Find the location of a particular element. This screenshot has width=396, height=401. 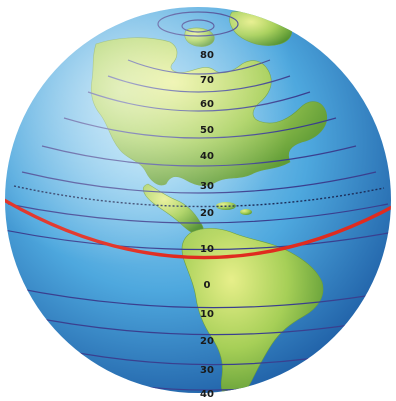

latitude-label-lat-40s: 40 is located at coordinates (207, 394).